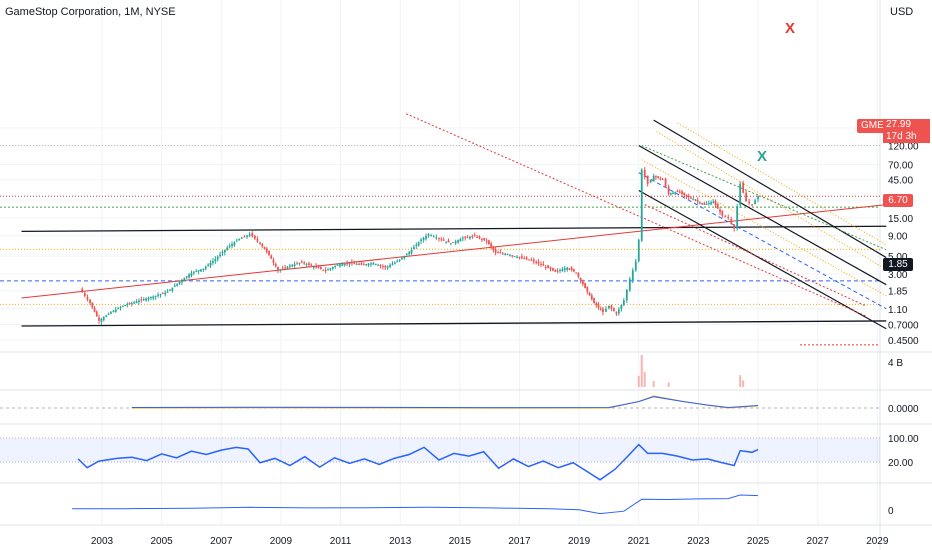 This screenshot has height=550, width=932. I want to click on desc-channel-mid, so click(762, 241).